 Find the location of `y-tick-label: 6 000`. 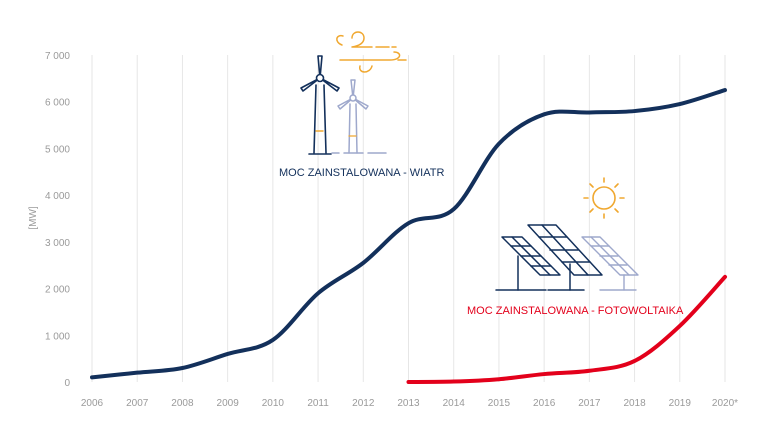

y-tick-label: 6 000 is located at coordinates (57, 103).